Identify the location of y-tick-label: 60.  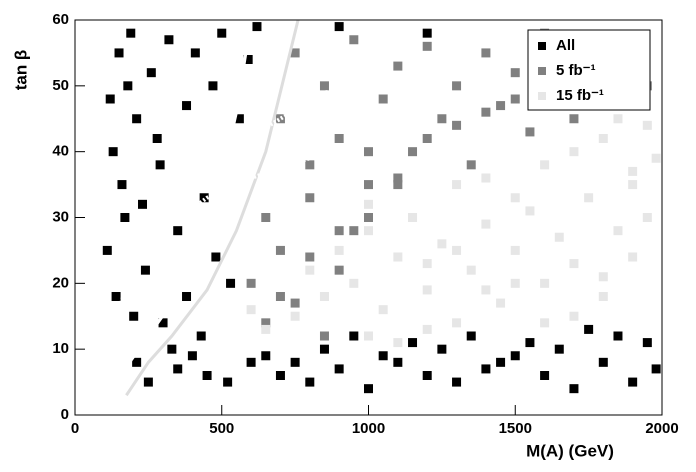
(60, 19).